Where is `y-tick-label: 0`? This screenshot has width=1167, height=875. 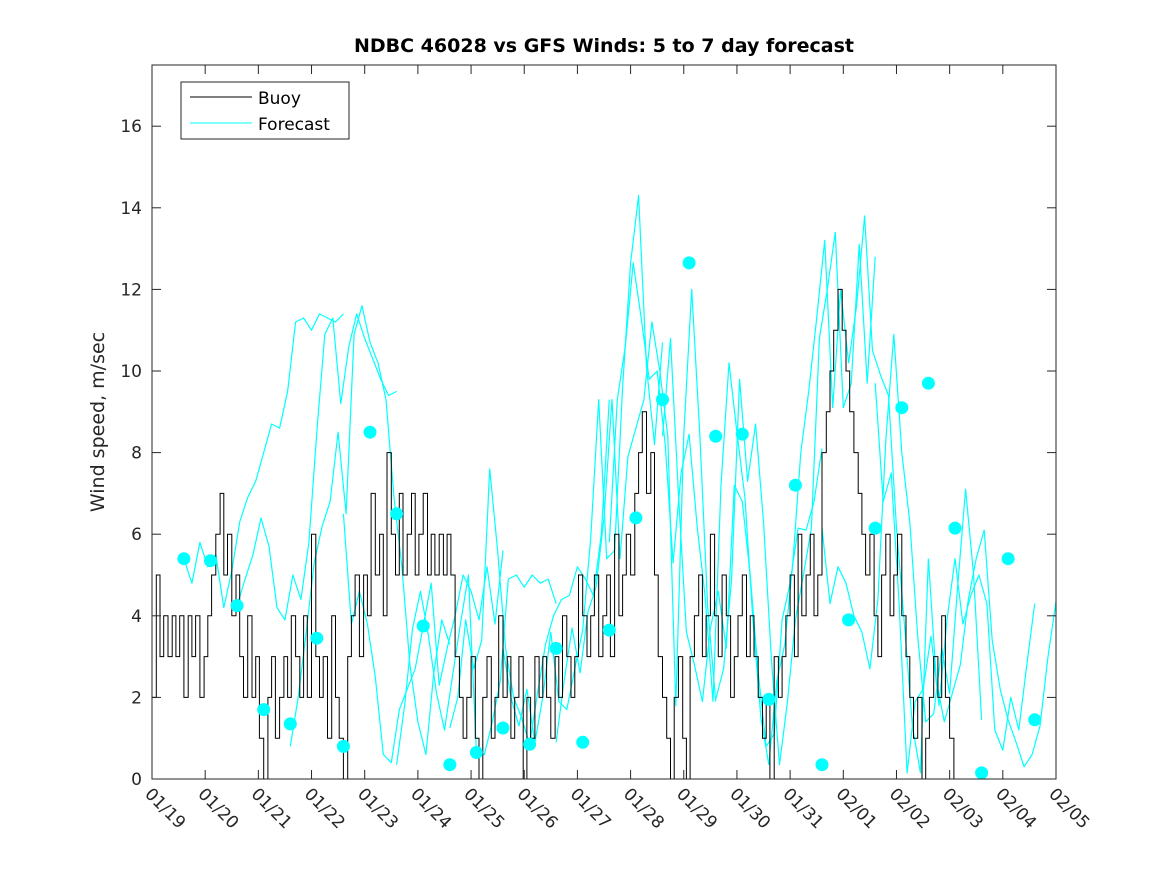
y-tick-label: 0 is located at coordinates (136, 780).